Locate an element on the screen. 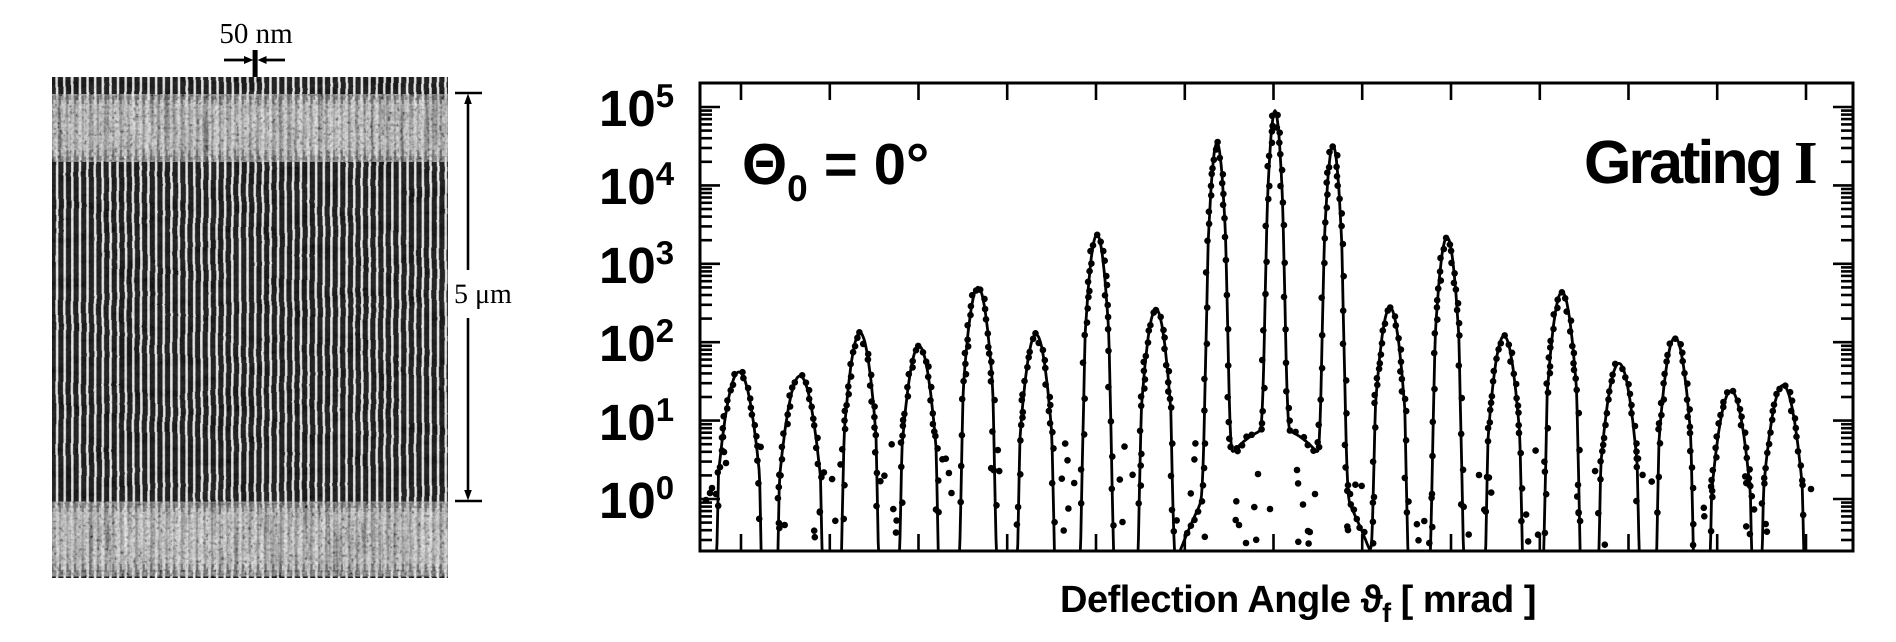 Image resolution: width=1896 pixels, height=642 pixels. svg-text: Grating I is located at coordinates (1700, 162).